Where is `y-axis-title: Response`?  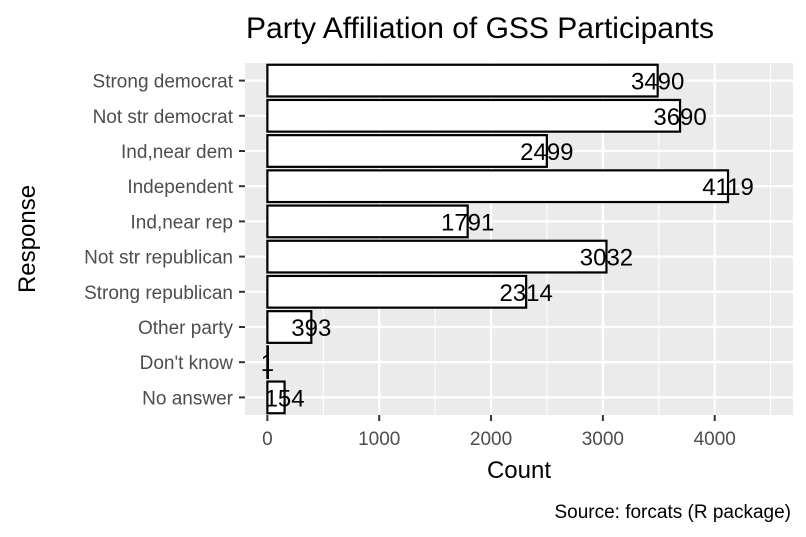
y-axis-title: Response is located at coordinates (27, 239).